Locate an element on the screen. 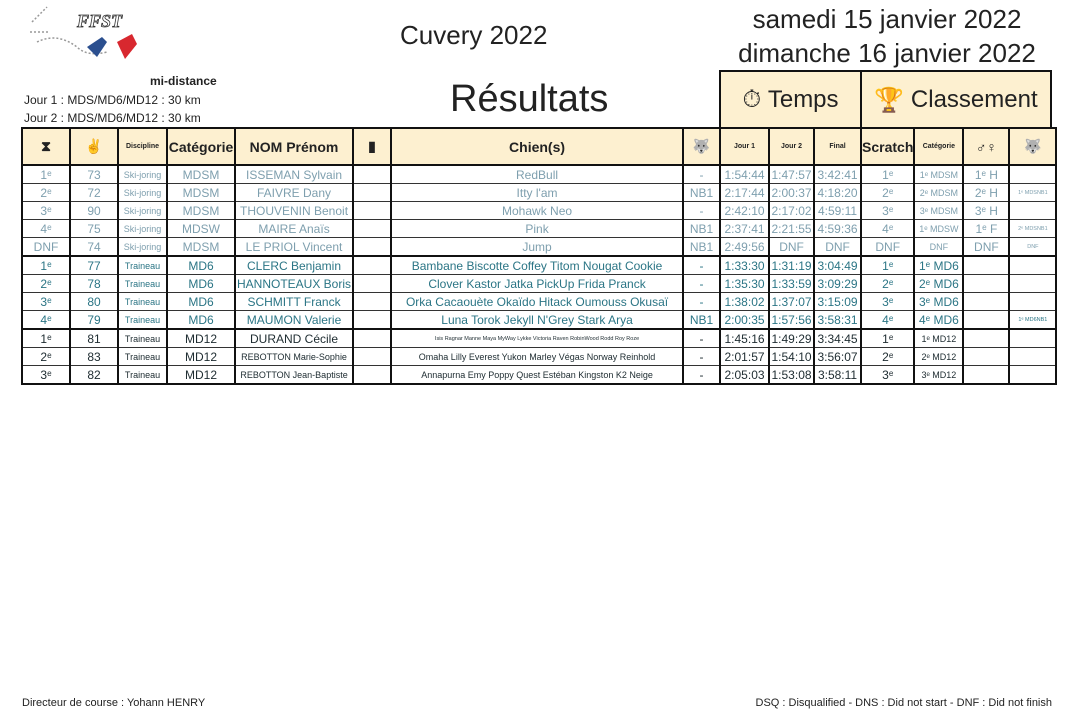  final-time-cell: DNF is located at coordinates (838, 247).